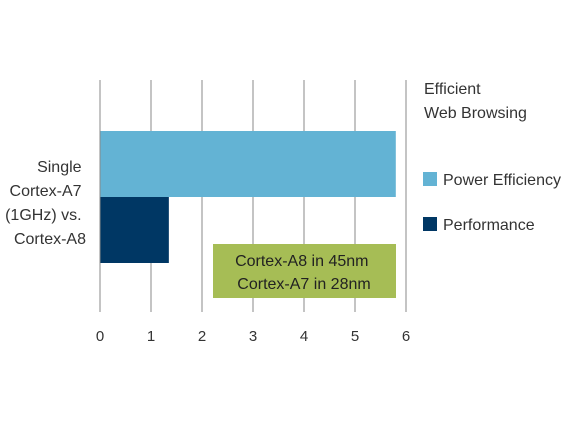  I want to click on x-tick-label-4: 4, so click(304, 336).